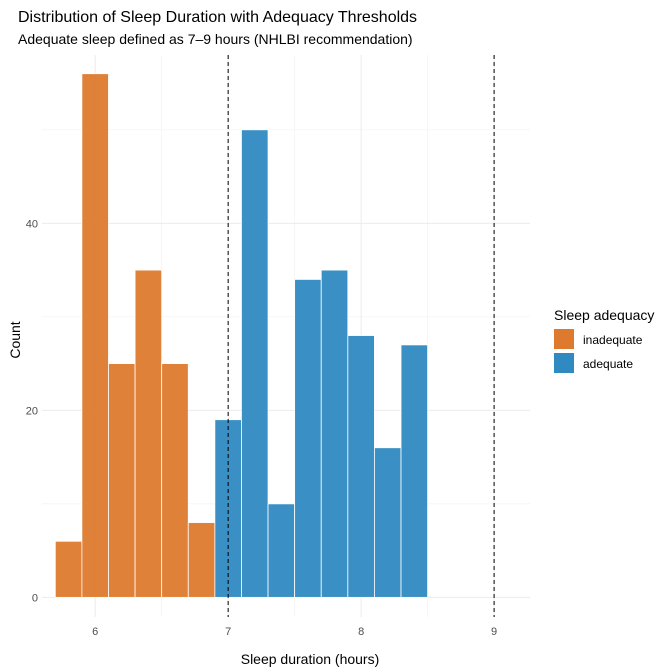 The image size is (672, 672). What do you see at coordinates (32, 411) in the screenshot?
I see `y-tick-label: 20` at bounding box center [32, 411].